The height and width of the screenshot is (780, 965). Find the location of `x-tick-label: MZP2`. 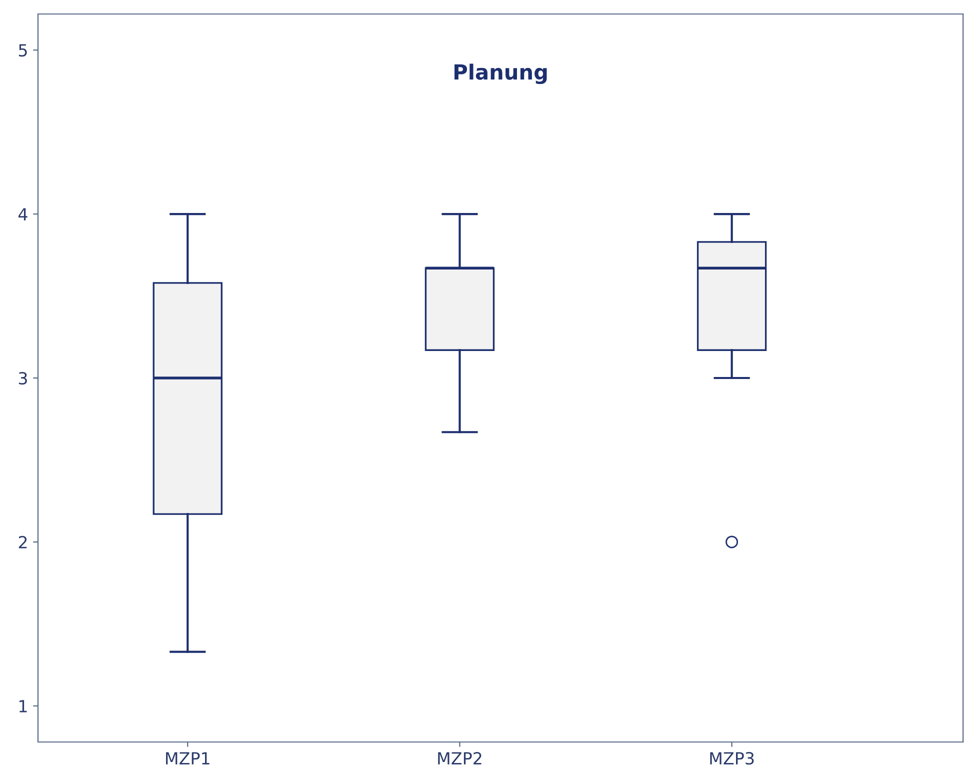

x-tick-label: MZP2 is located at coordinates (460, 758).